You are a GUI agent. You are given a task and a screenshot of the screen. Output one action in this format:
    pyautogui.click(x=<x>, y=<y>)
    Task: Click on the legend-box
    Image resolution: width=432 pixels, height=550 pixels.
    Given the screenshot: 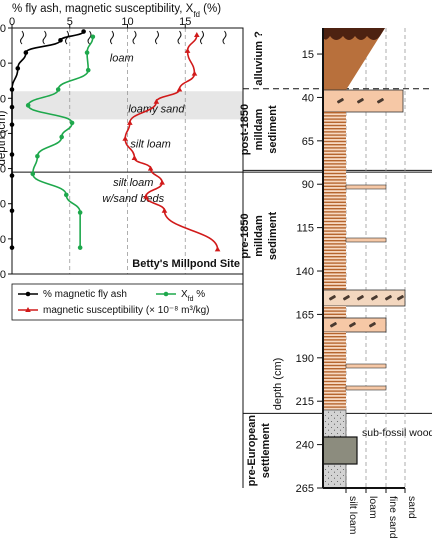 What is the action you would take?
    pyautogui.click(x=127, y=302)
    